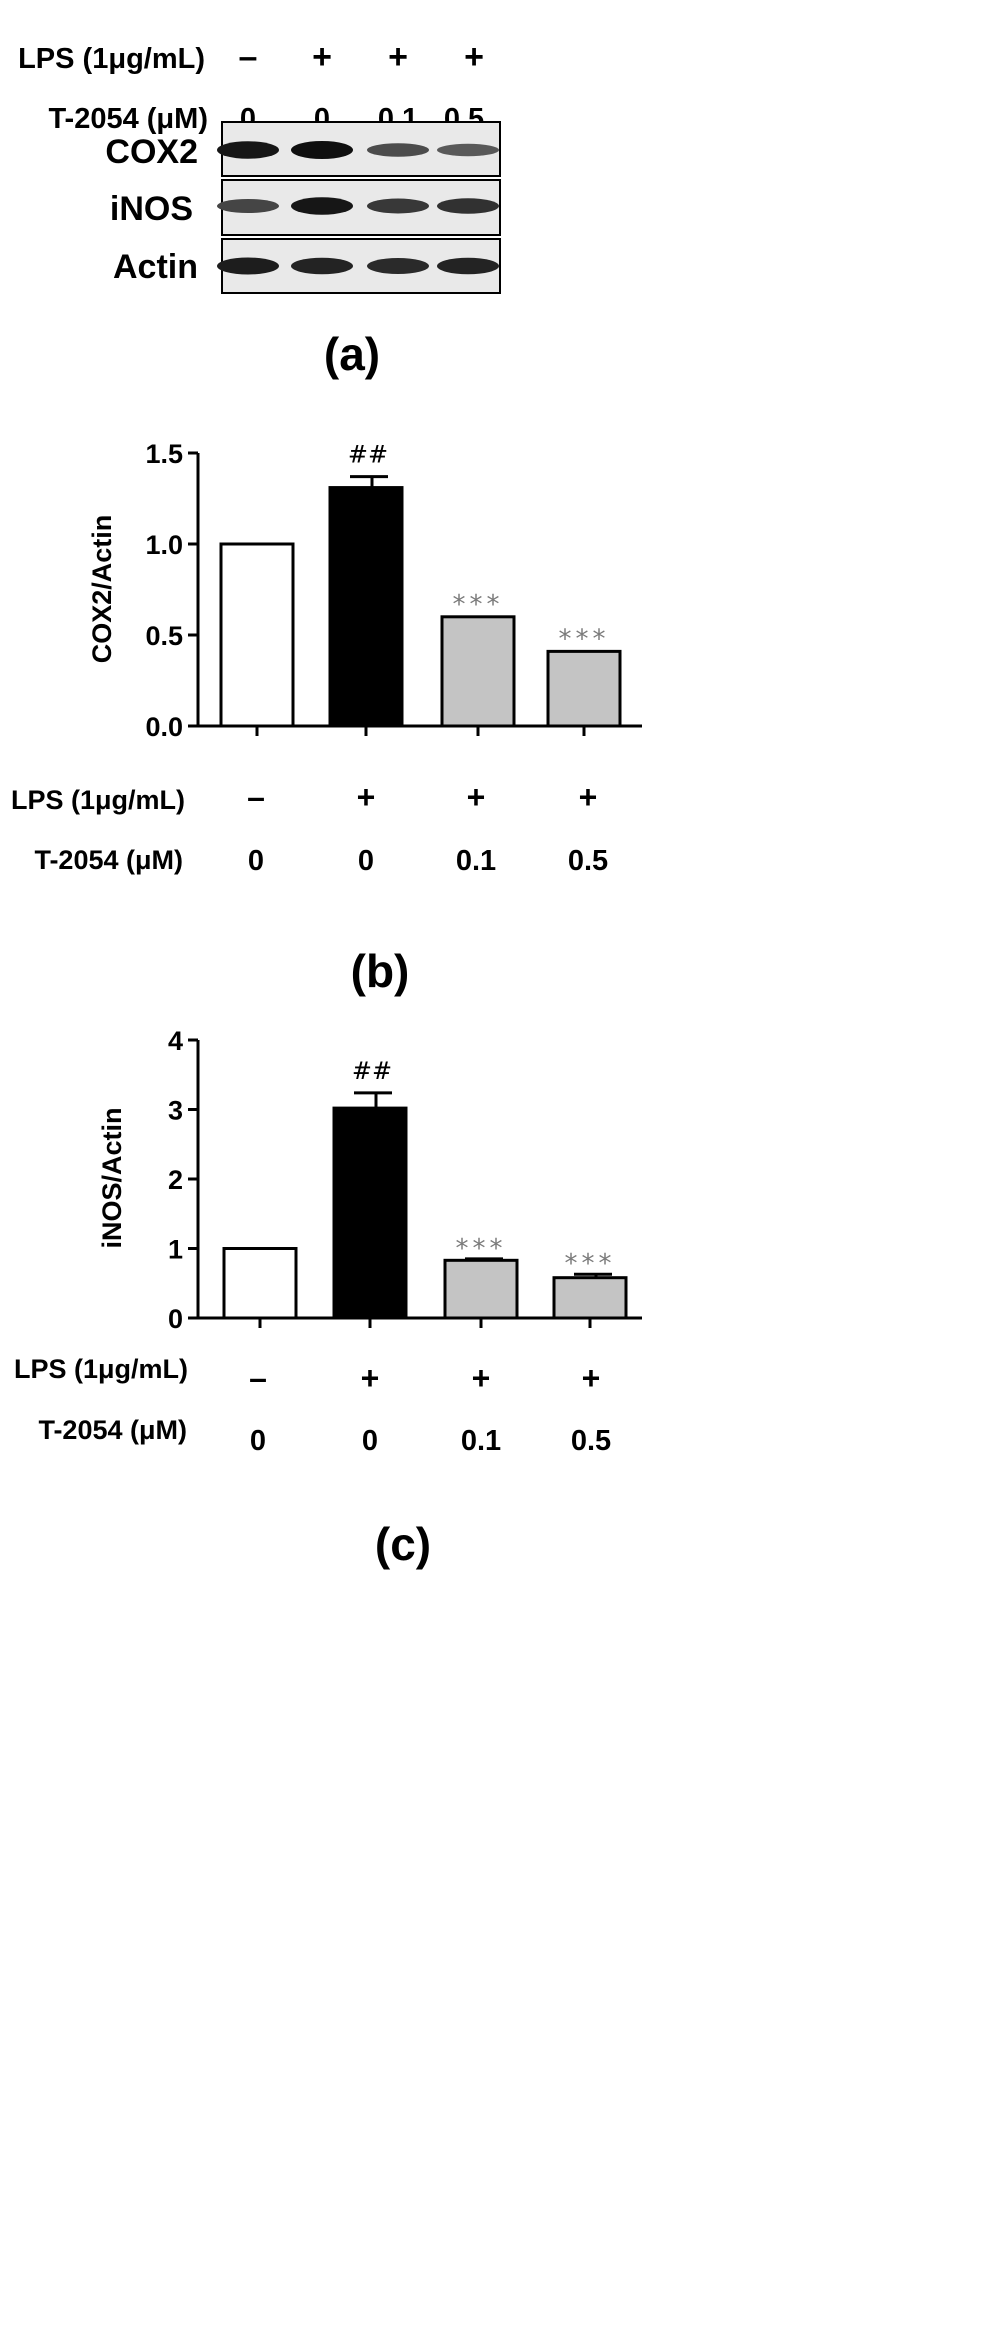  Describe the element at coordinates (171, 590) in the screenshot. I see `chart-b-yticks: 0.0 0.5 1.0 1.5` at that location.